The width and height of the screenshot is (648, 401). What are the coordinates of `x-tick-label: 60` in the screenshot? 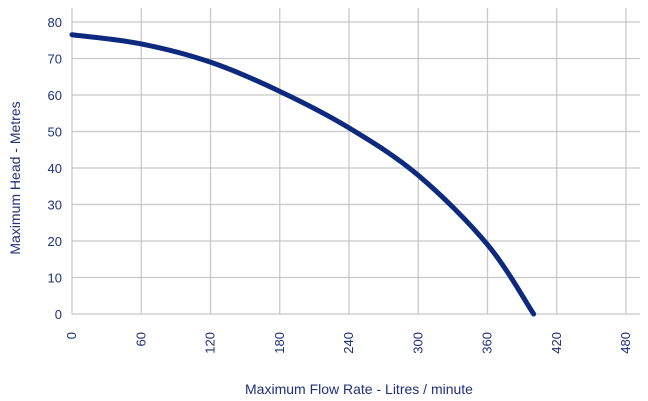 It's located at (140, 339).